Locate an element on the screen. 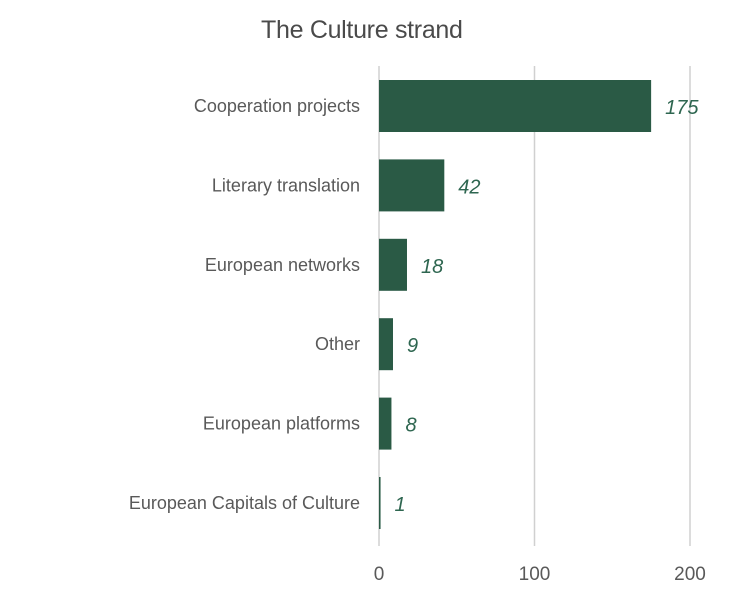 The width and height of the screenshot is (730, 591). category-label: Literary translation is located at coordinates (286, 185).